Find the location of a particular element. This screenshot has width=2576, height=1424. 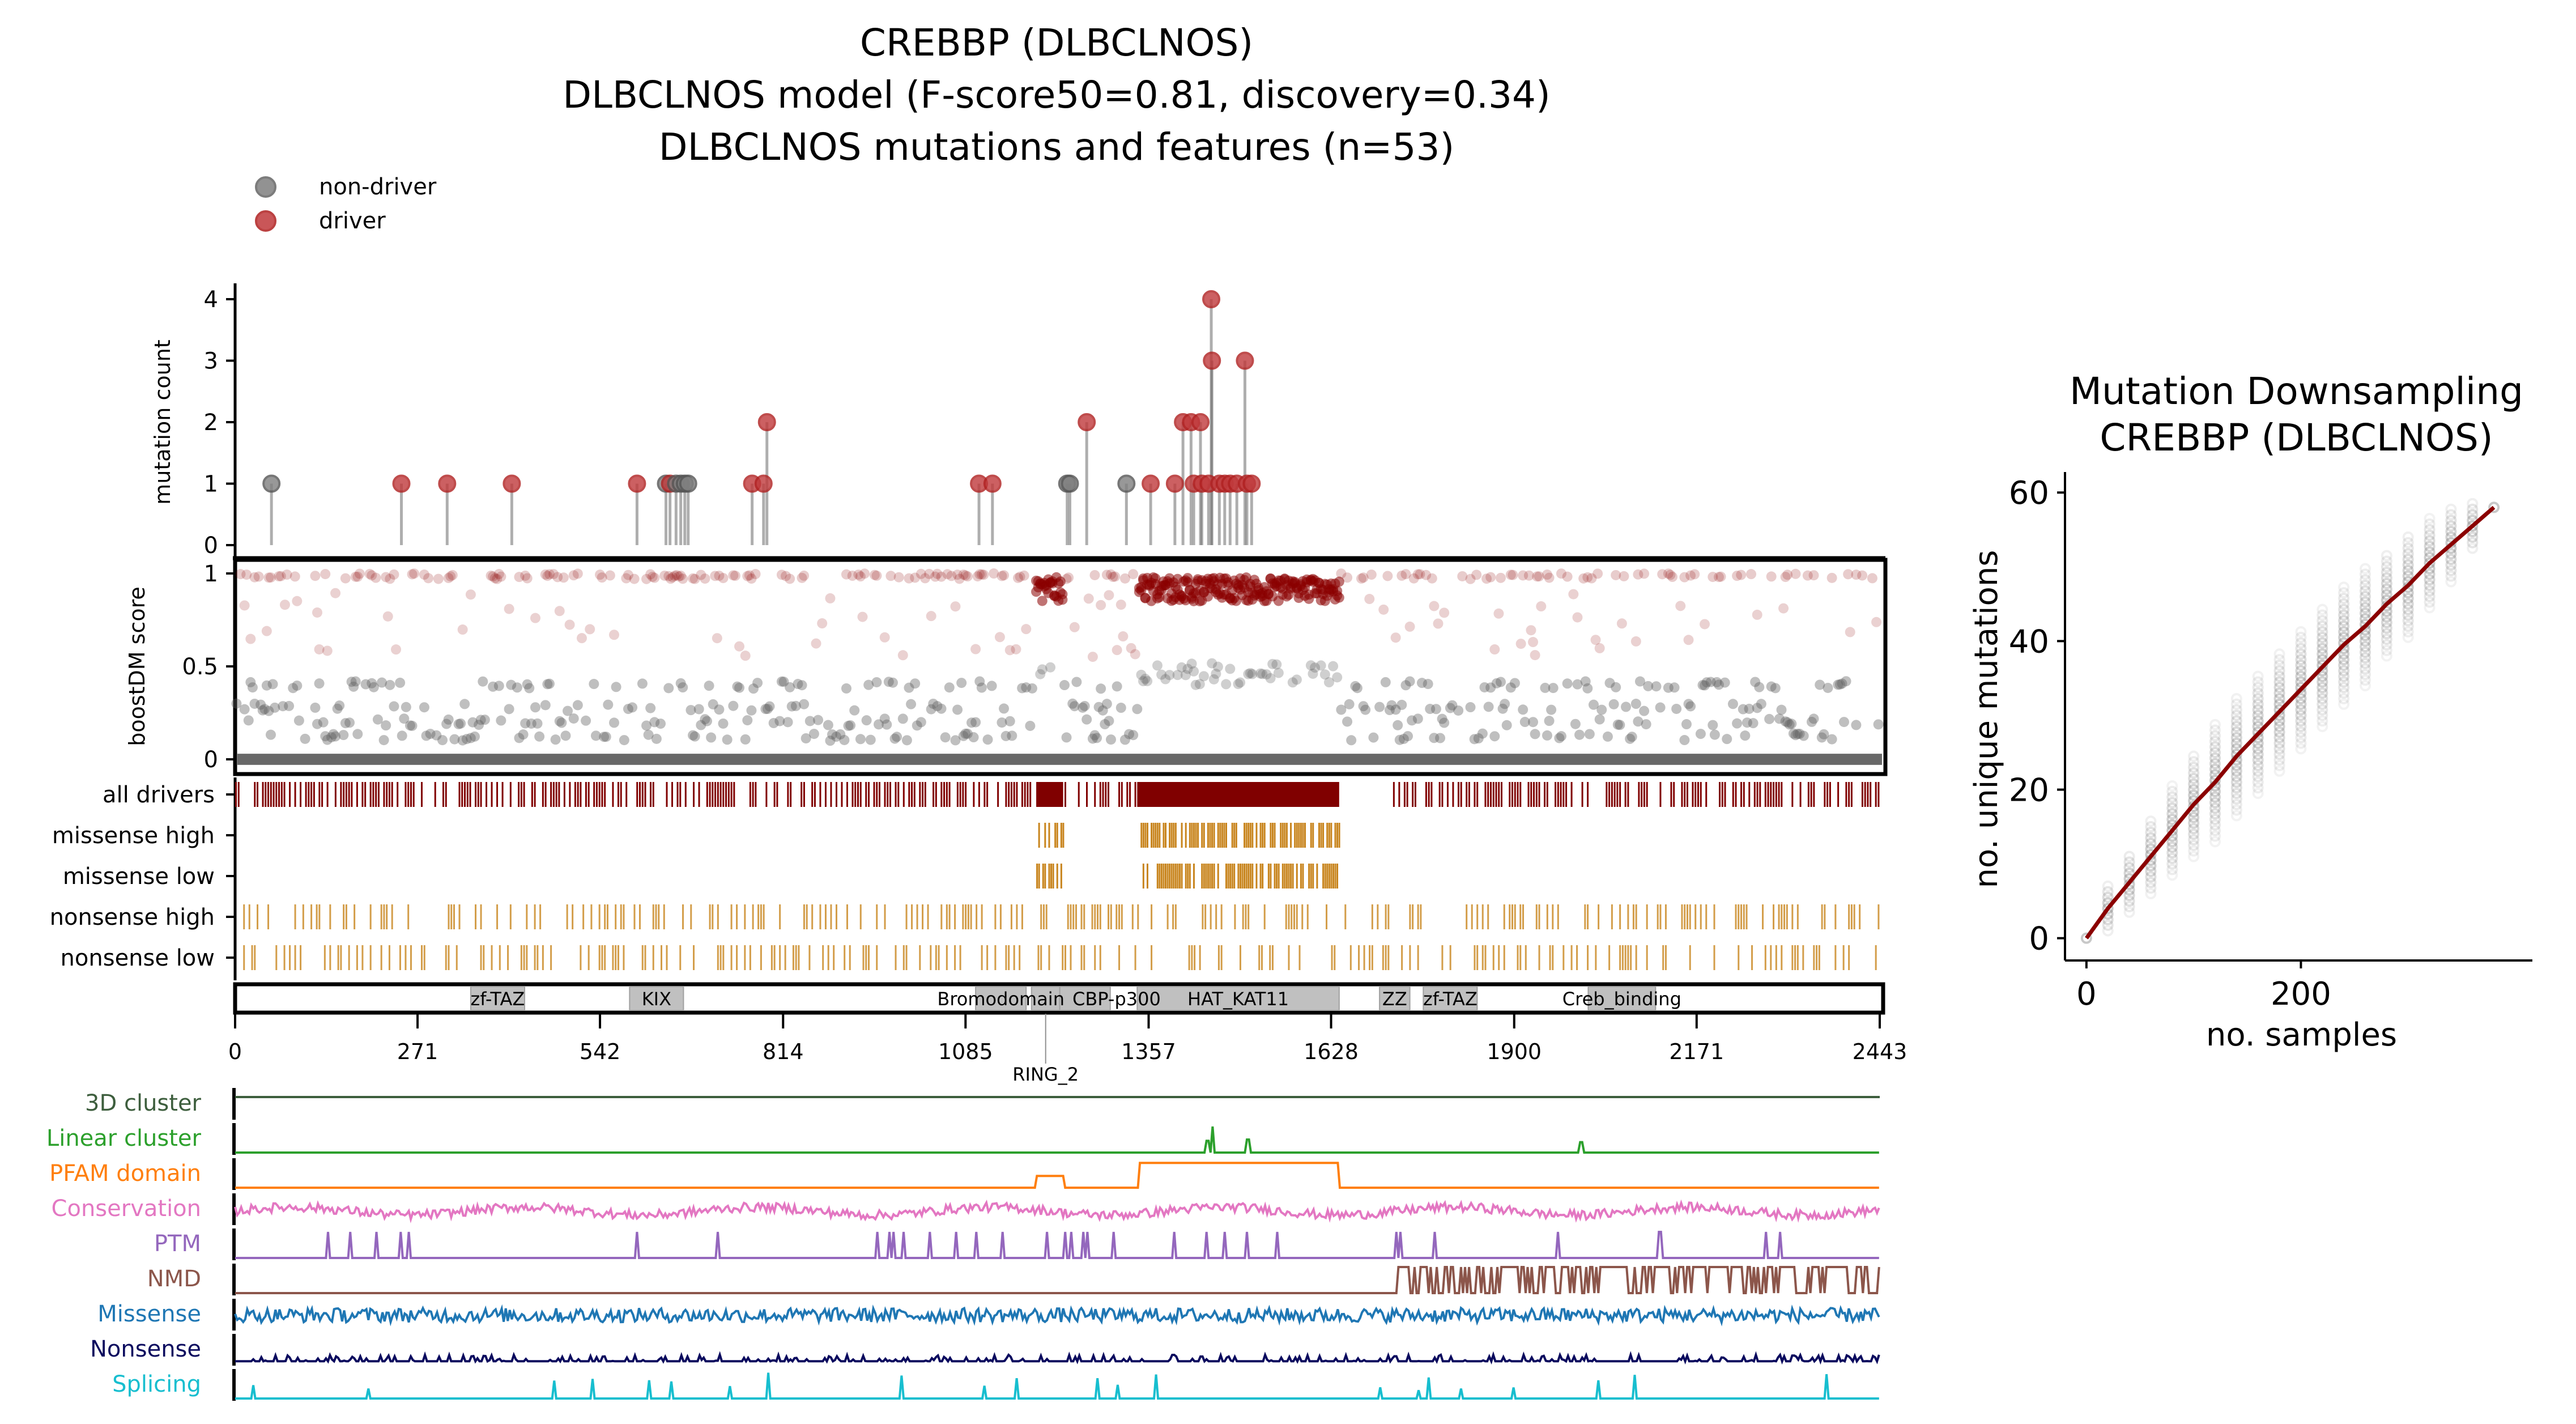

boostdm-y-tick-label: 0 is located at coordinates (211, 760).